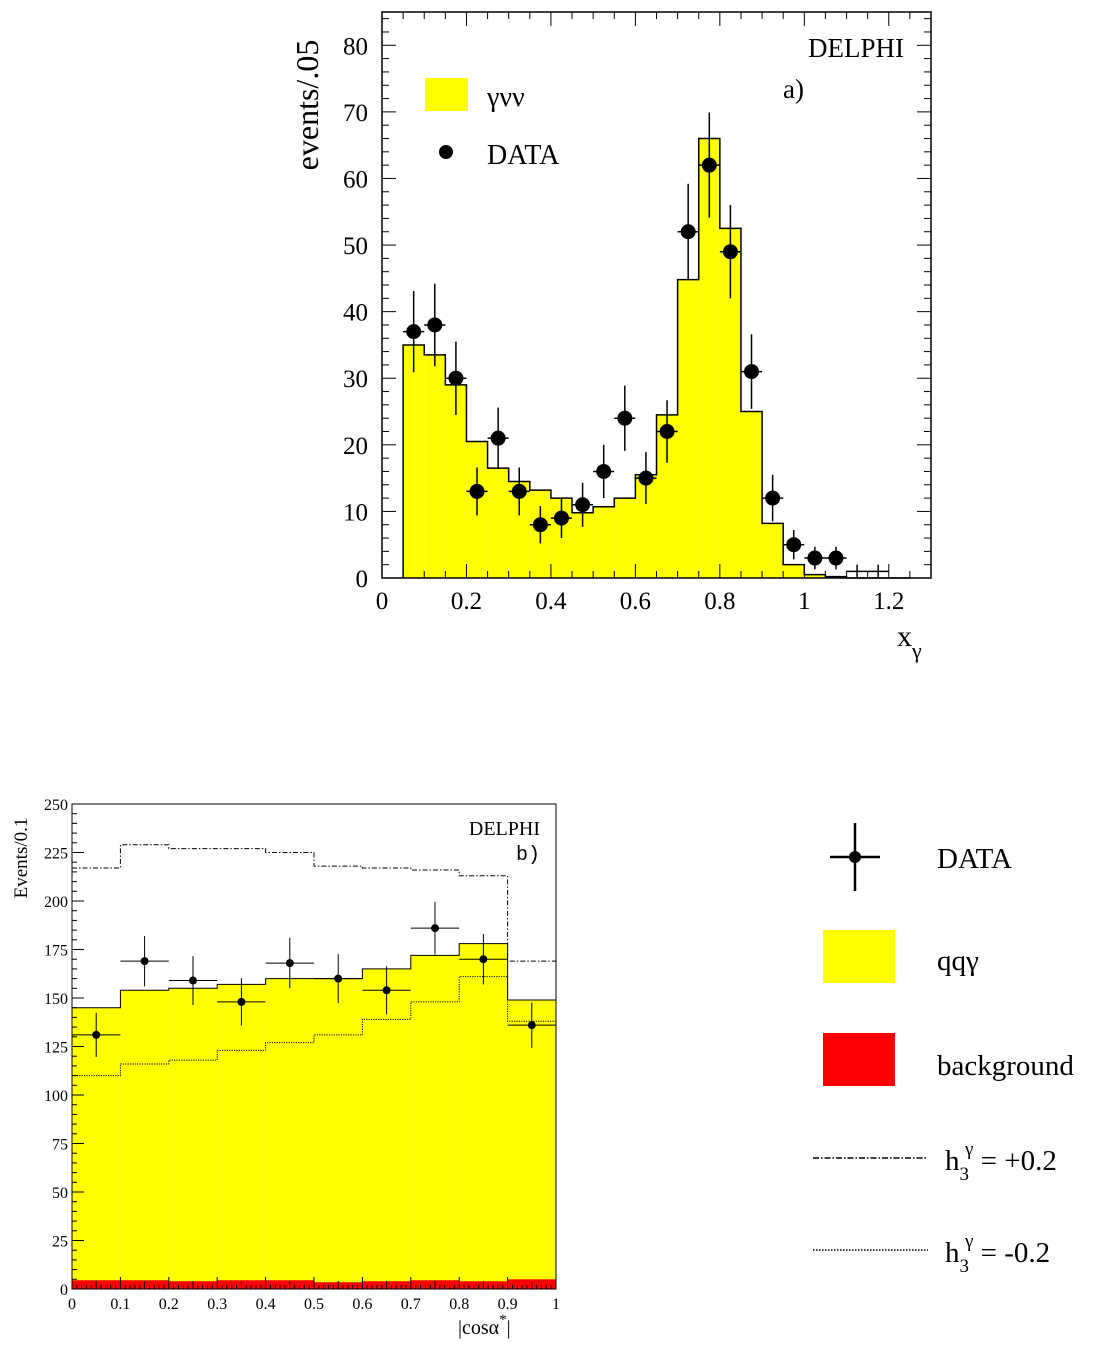  Describe the element at coordinates (504, 829) in the screenshot. I see `b-experiment-label: DELPHI` at that location.